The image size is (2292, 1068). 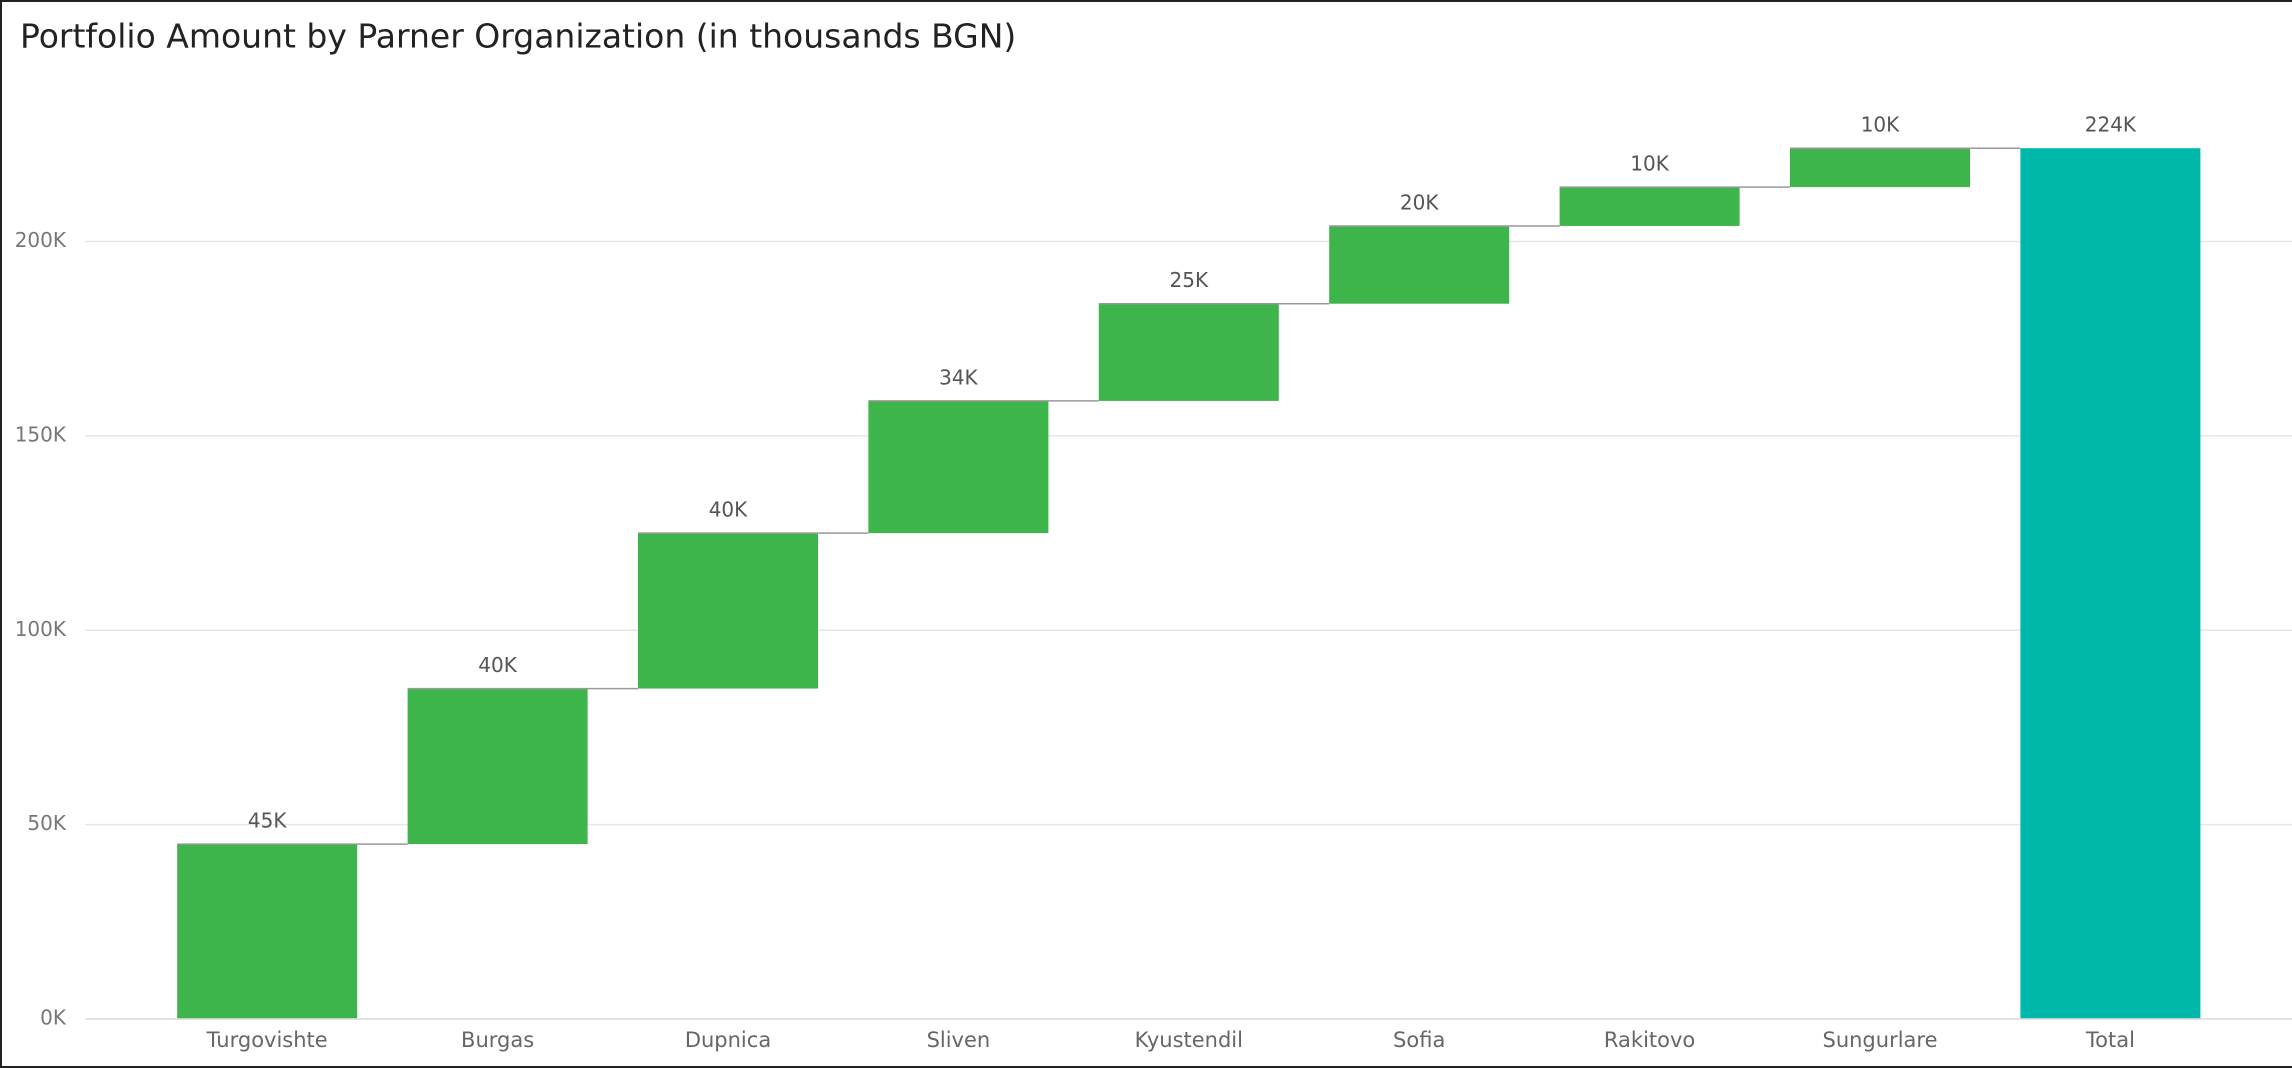 What do you see at coordinates (1419, 1040) in the screenshot?
I see `x-tick-label: Sofia` at bounding box center [1419, 1040].